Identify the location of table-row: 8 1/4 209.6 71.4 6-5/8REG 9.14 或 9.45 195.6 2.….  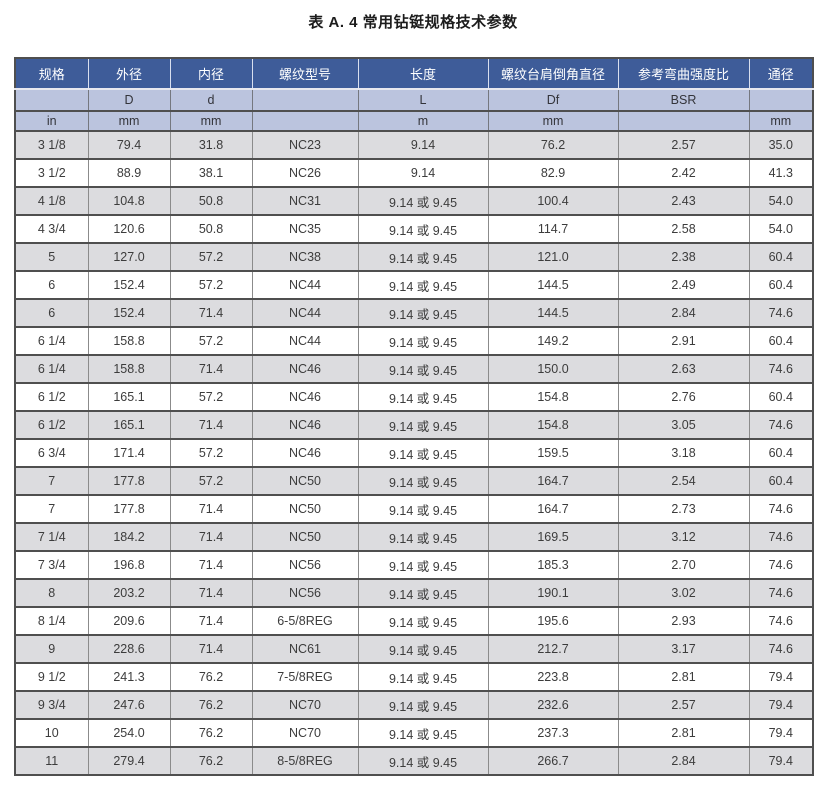
(414, 621).